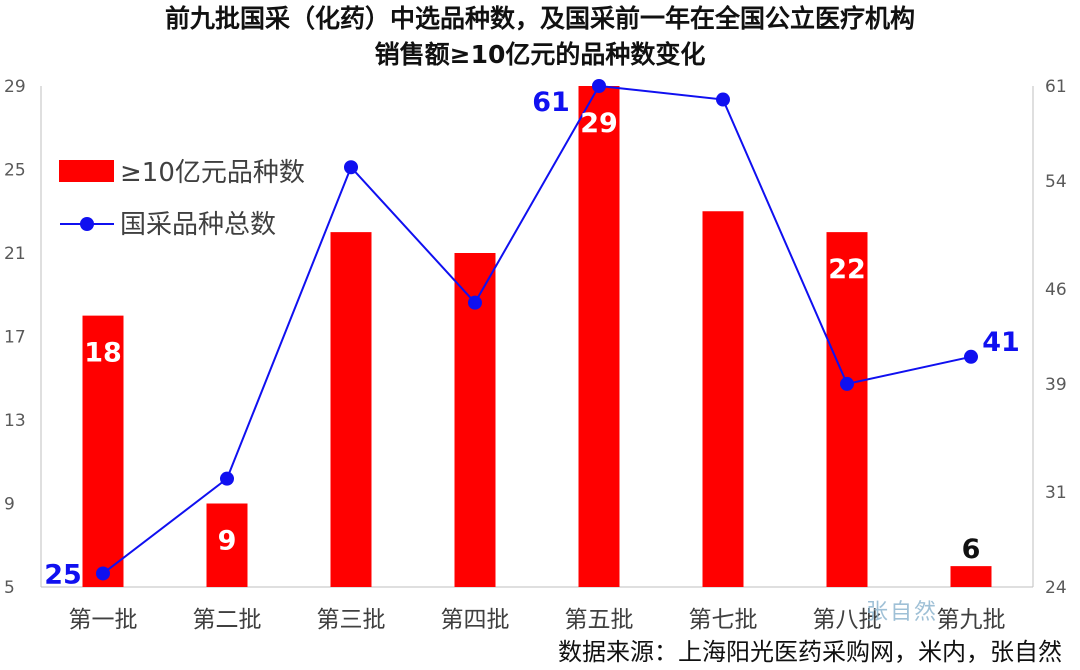 Image resolution: width=1080 pixels, height=670 pixels. What do you see at coordinates (15, 254) in the screenshot?
I see `left-tick-label: 21` at bounding box center [15, 254].